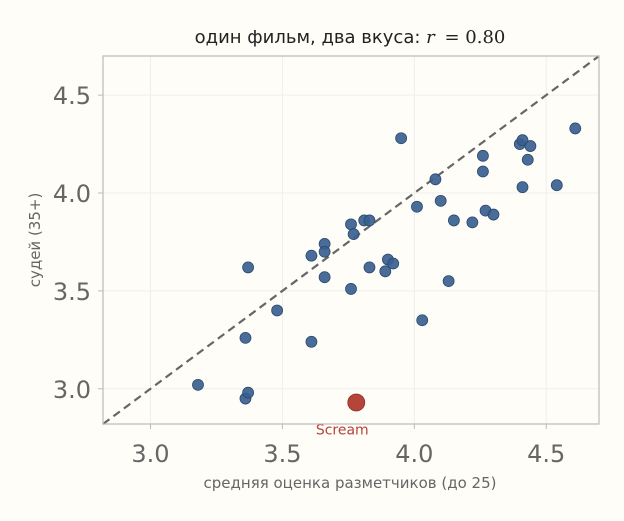  Describe the element at coordinates (72, 96) in the screenshot. I see `y-tick-label: 4.5` at that location.